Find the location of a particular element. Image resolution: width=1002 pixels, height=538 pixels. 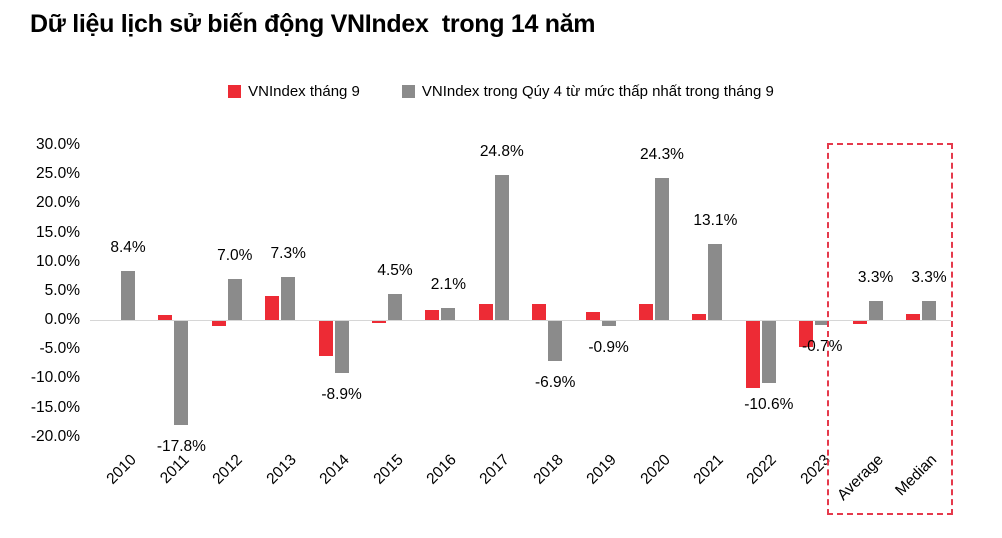

x-axis-label-2022: 2022 is located at coordinates (762, 469).